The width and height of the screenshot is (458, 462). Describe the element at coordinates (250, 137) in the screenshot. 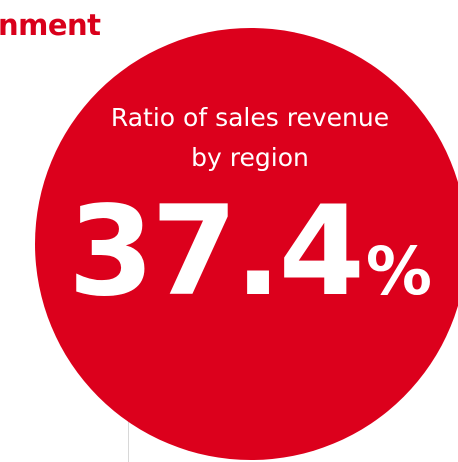

I see `stat-label: Ratio of sales revenue by region` at that location.